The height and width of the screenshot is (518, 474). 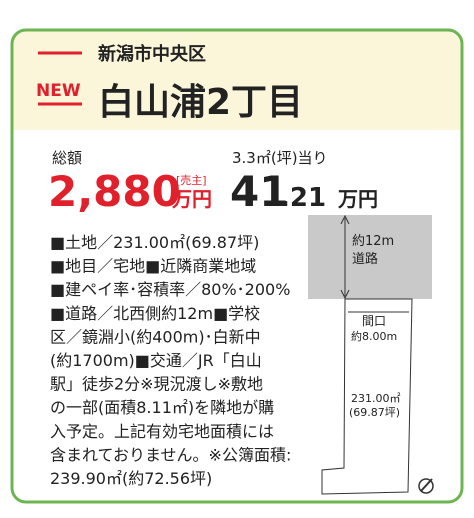 What do you see at coordinates (156, 384) in the screenshot?
I see `description-line: 駅」徒歩2分※現況渡し※敷地` at bounding box center [156, 384].